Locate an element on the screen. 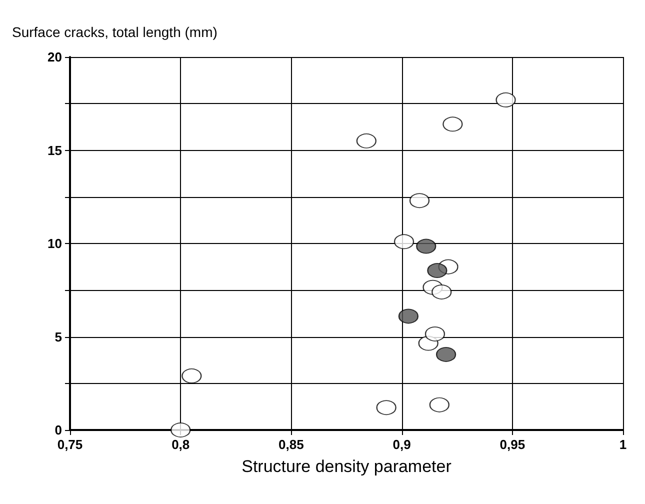 The height and width of the screenshot is (504, 645). x-tick-label: 0,8 is located at coordinates (181, 444).